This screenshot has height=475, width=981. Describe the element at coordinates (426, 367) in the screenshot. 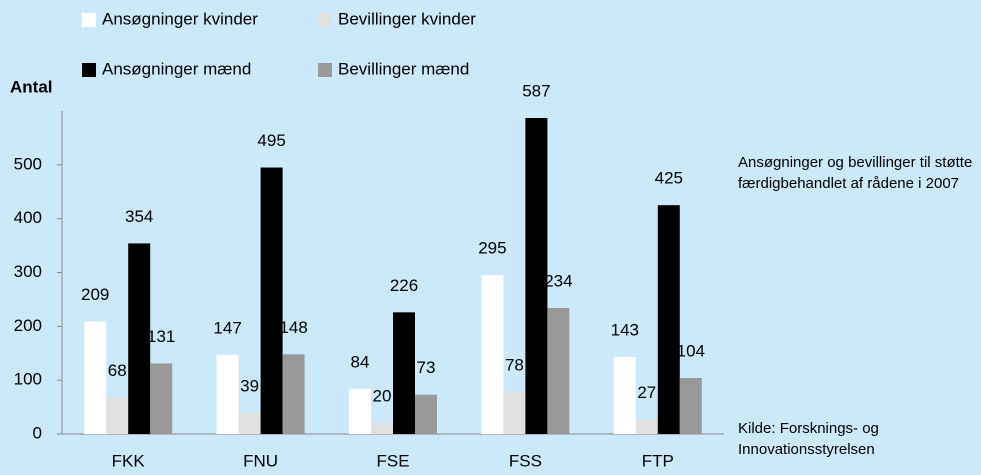

I see `value-label: 73` at that location.